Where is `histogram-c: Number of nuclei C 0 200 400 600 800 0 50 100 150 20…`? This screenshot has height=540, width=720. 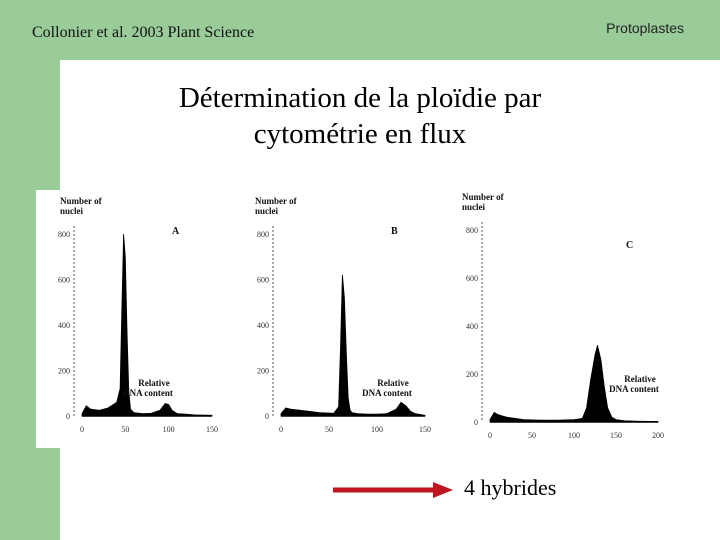
histogram-c: Number of nuclei C 0 200 400 600 800 0 50 100 150 20… is located at coordinates (563, 316).